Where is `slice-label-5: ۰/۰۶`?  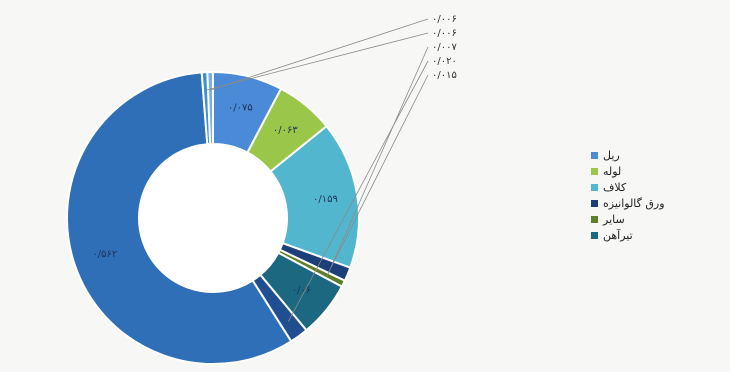 slice-label-5: ۰/۰۶ is located at coordinates (301, 290).